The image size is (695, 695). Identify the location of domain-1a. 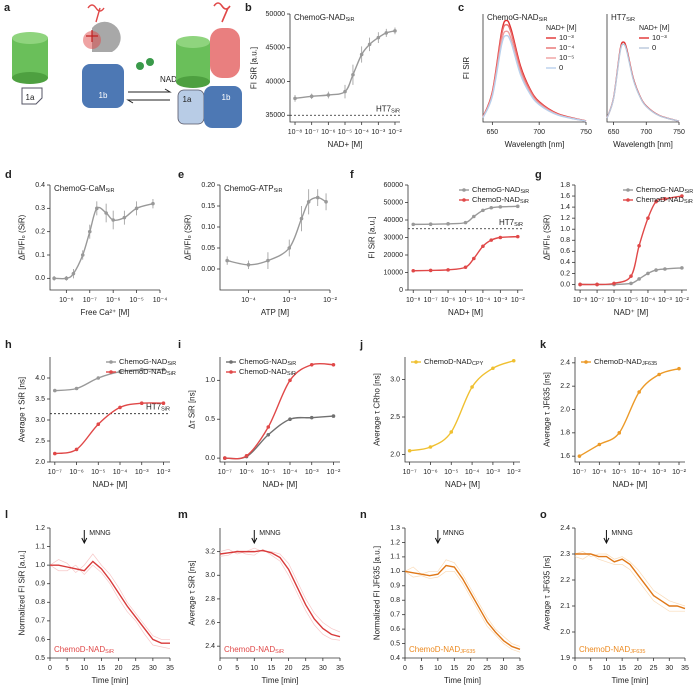
(32, 96).